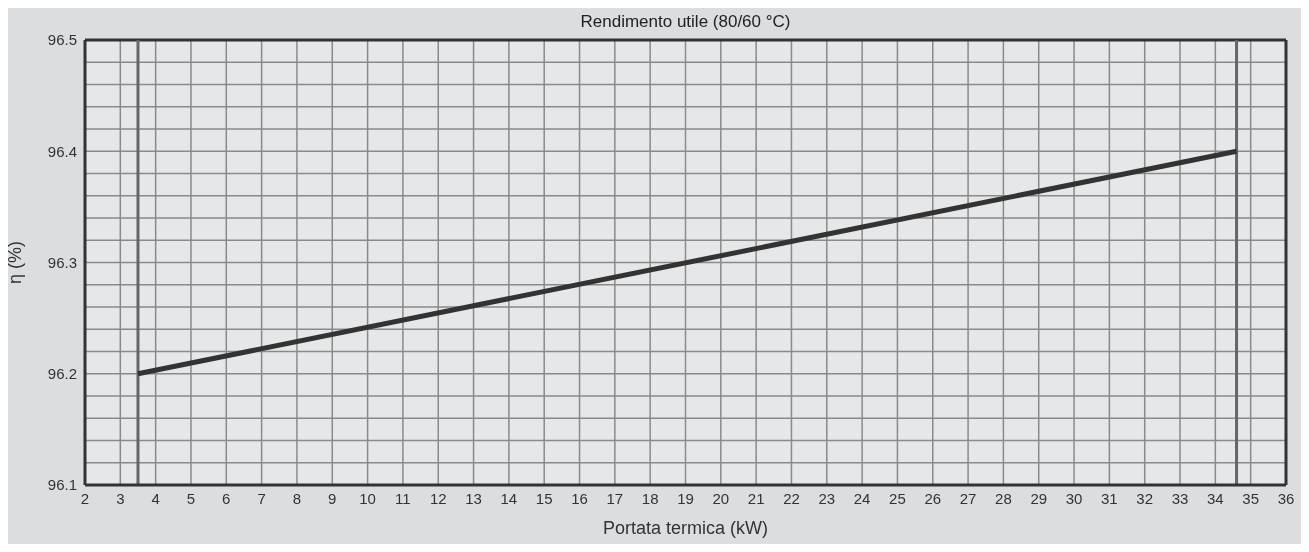 This screenshot has width=1309, height=552. What do you see at coordinates (62, 374) in the screenshot?
I see `y-tick-label: 96.2` at bounding box center [62, 374].